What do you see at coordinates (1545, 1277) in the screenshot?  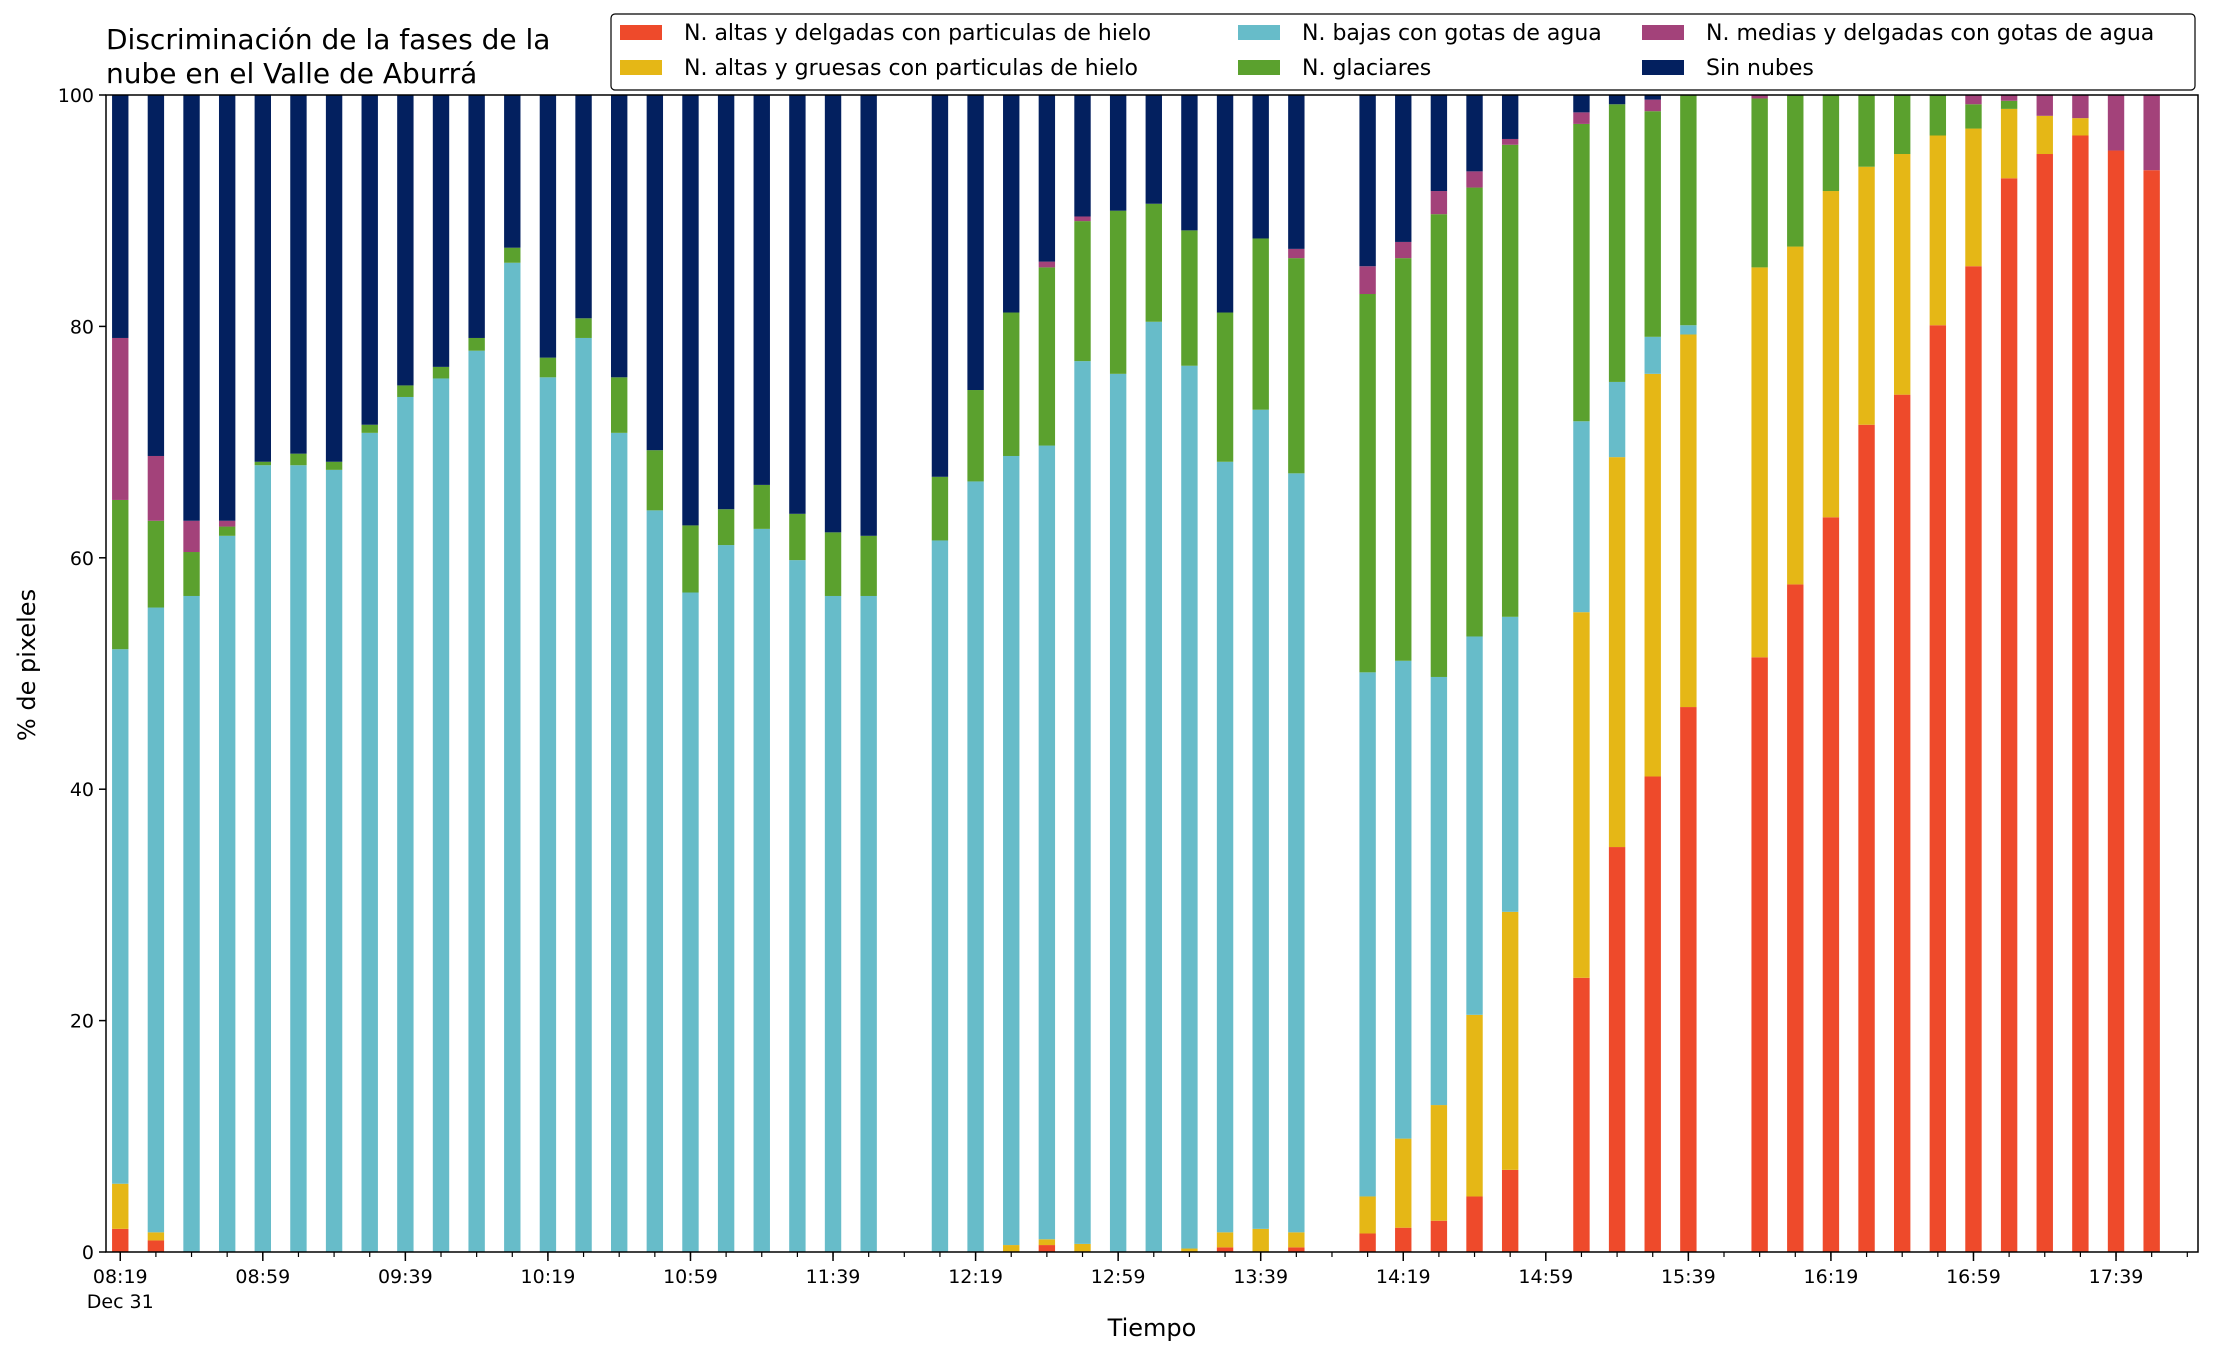 I see `x-tick-label: 14:59` at bounding box center [1545, 1277].